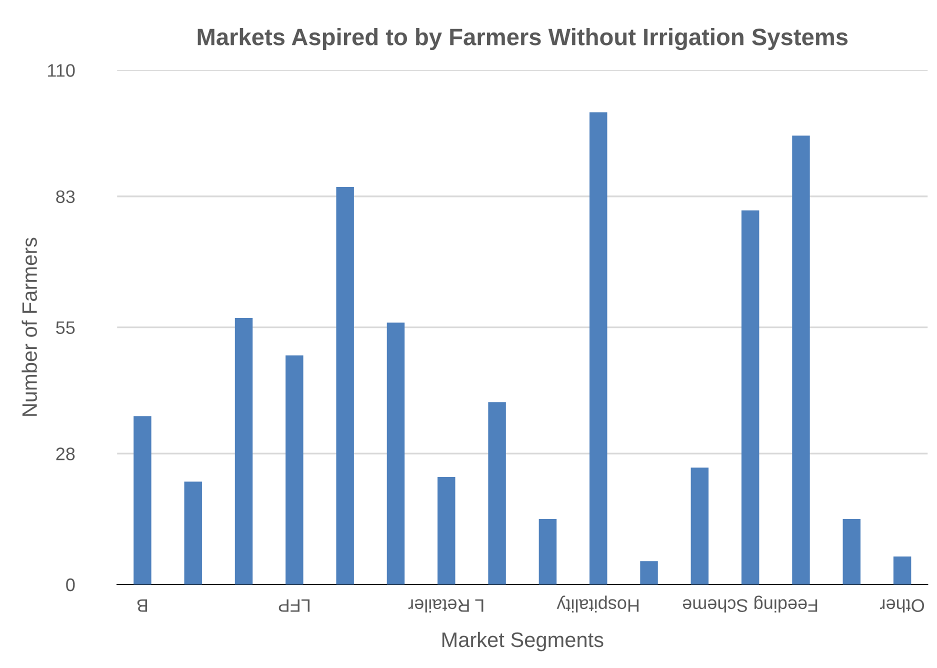 The width and height of the screenshot is (937, 668). I want to click on x-tick-label: LFP, so click(294, 605).